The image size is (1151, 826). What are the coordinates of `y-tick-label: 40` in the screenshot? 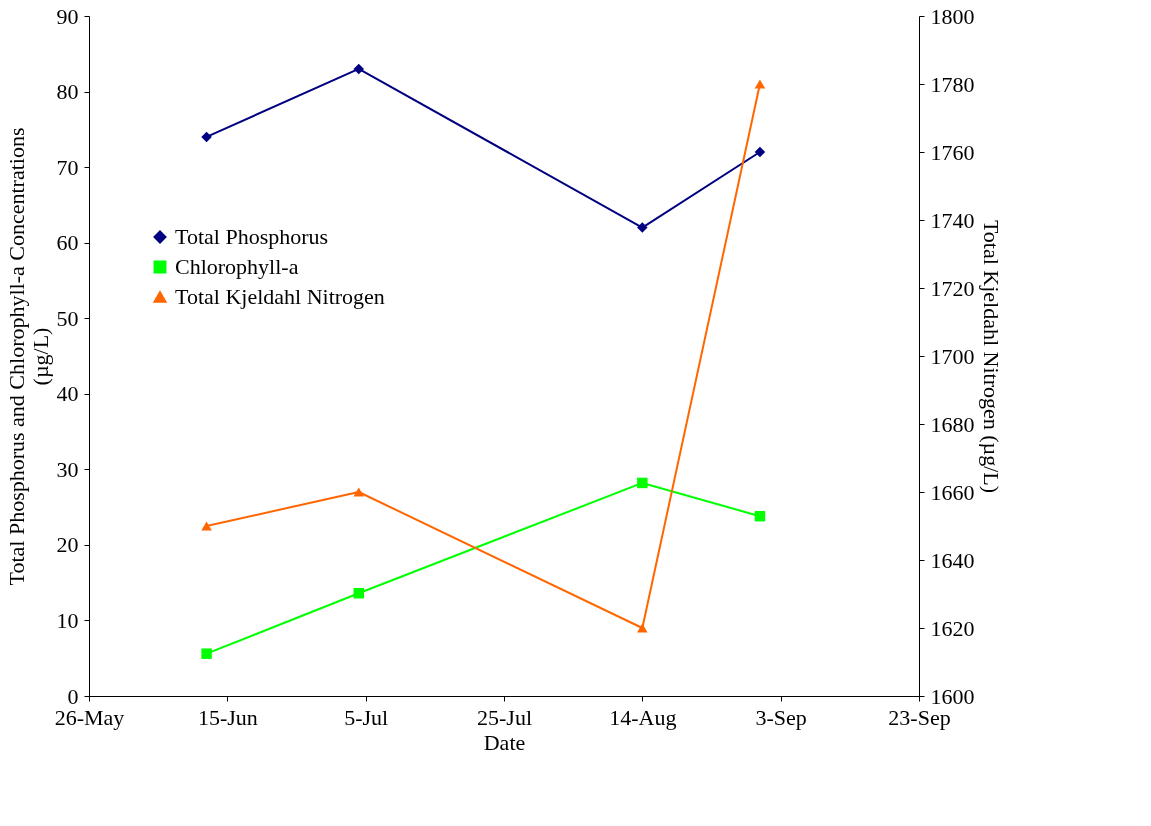 It's located at (67, 394).